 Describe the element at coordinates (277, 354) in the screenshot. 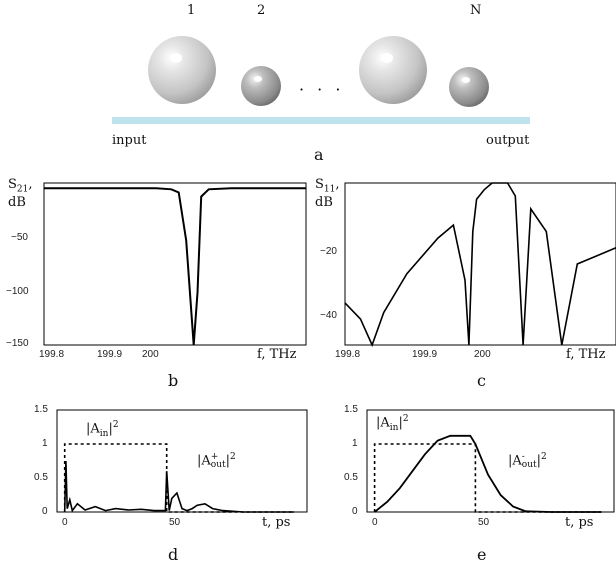

I see `xlabel-b: f, THz` at that location.